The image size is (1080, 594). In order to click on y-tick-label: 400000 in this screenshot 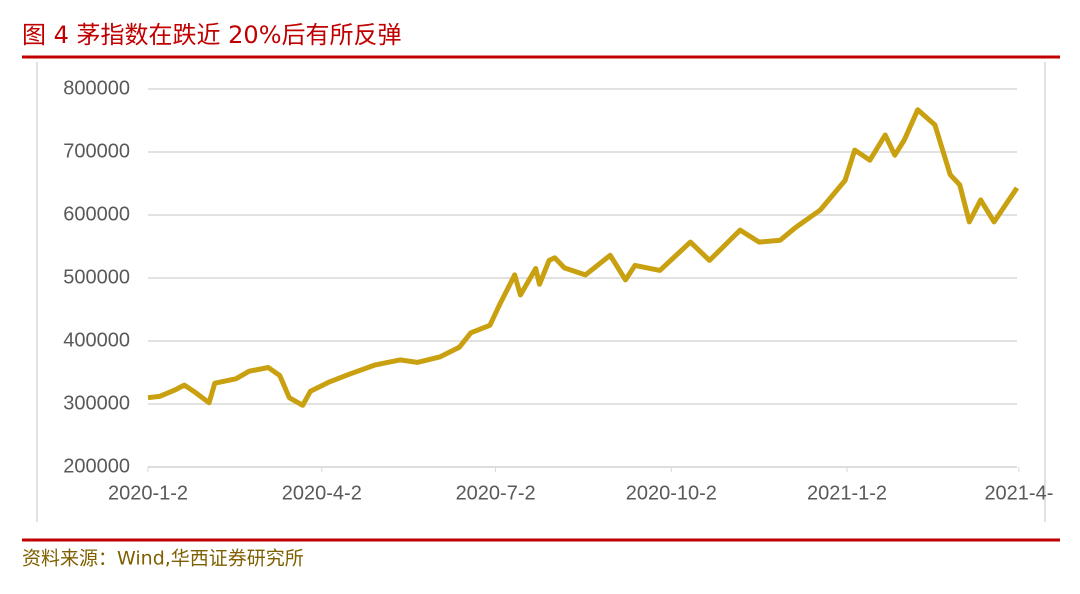, I will do `click(96, 340)`.